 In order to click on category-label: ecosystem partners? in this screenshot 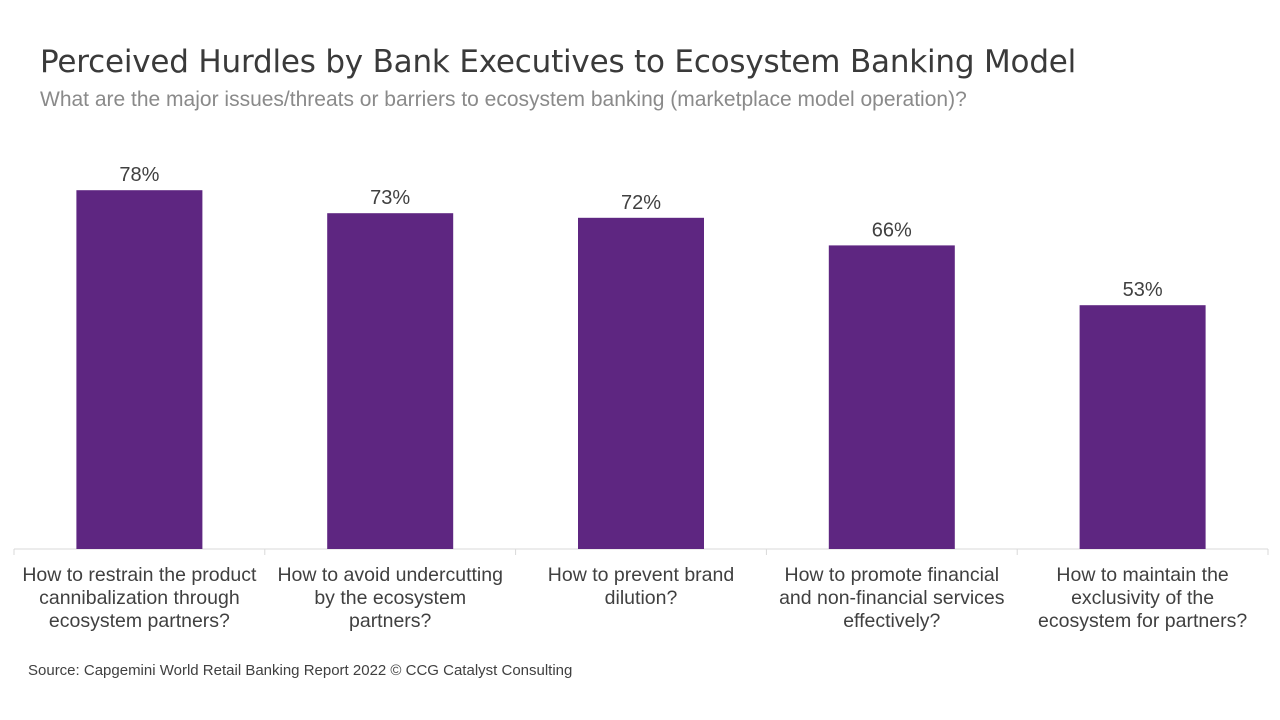, I will do `click(139, 621)`.